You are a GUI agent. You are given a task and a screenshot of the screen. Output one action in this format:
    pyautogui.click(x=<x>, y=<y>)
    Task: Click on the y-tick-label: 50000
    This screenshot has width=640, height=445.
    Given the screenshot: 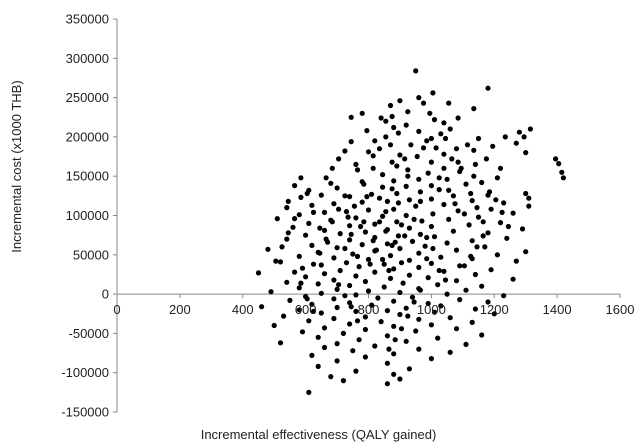 What is the action you would take?
    pyautogui.click(x=91, y=254)
    